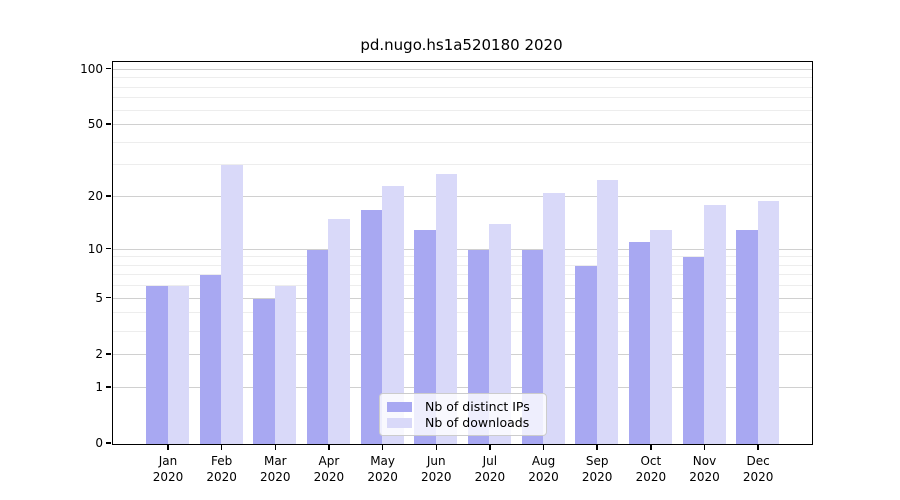 This screenshot has height=500, width=900. I want to click on x-tick-aug, so click(543, 447).